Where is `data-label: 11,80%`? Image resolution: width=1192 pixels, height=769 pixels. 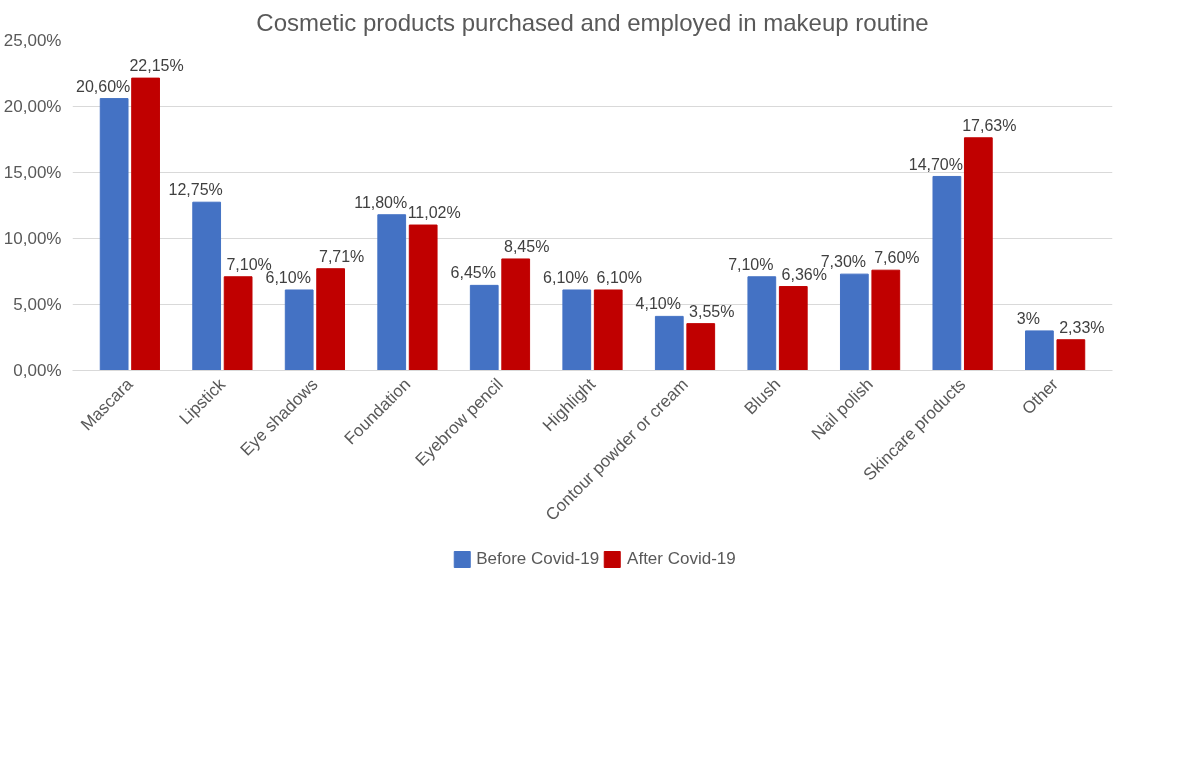 data-label: 11,80% is located at coordinates (381, 202).